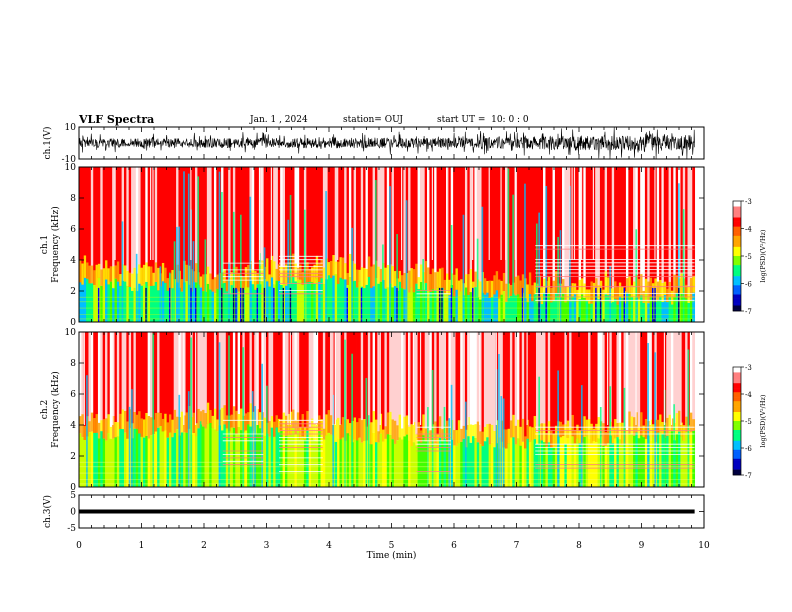 This screenshot has height=612, width=792. What do you see at coordinates (636, 378) in the screenshot?
I see `spectrogram-ch2-white-spike` at bounding box center [636, 378].